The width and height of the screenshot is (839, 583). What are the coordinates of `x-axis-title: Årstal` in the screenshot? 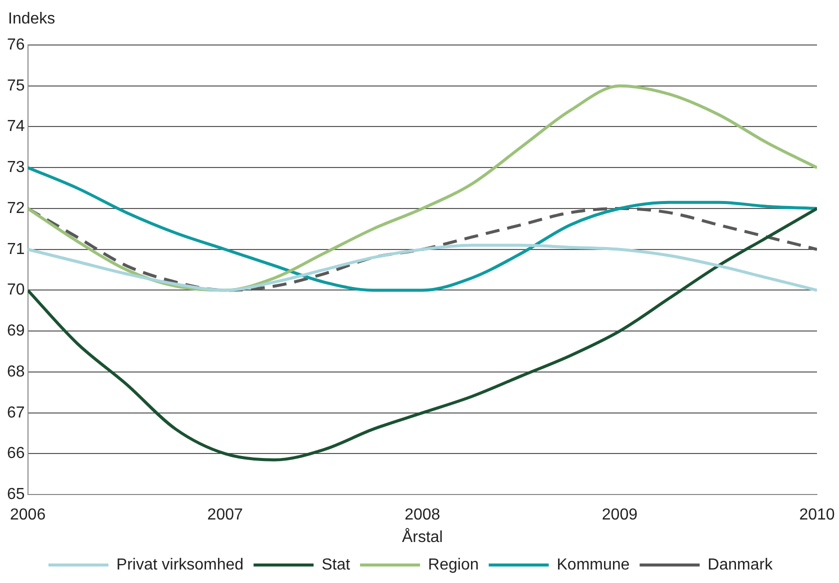 It's located at (422, 537).